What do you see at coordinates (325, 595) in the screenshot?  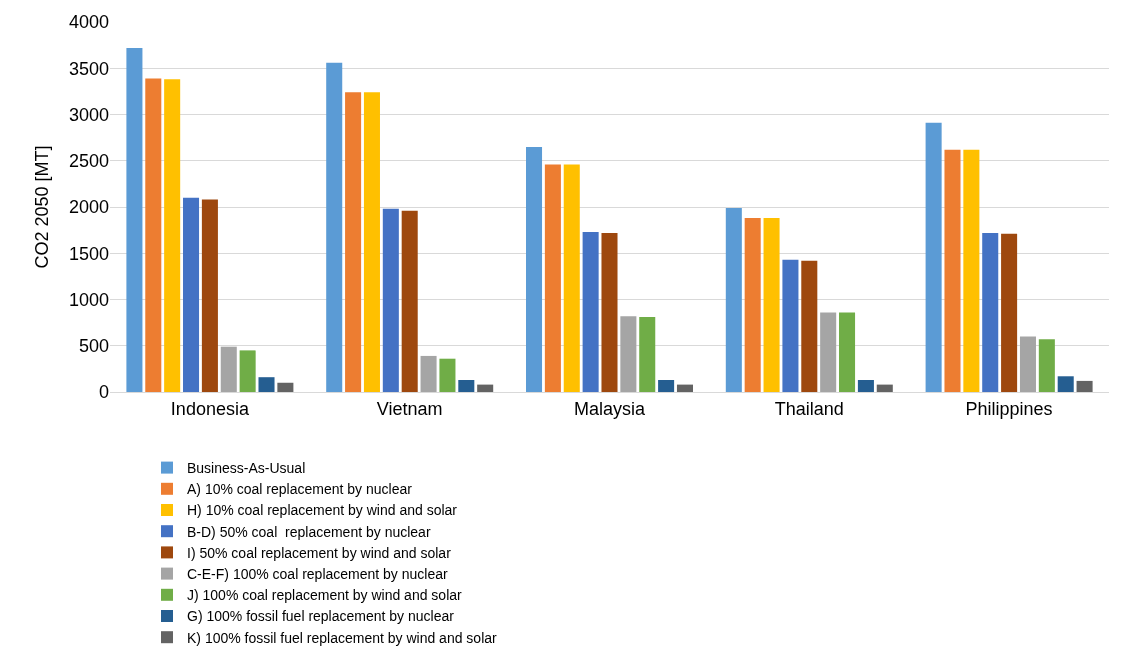 I see `legend-label: J) 100% coal replacement by wind and solar` at bounding box center [325, 595].